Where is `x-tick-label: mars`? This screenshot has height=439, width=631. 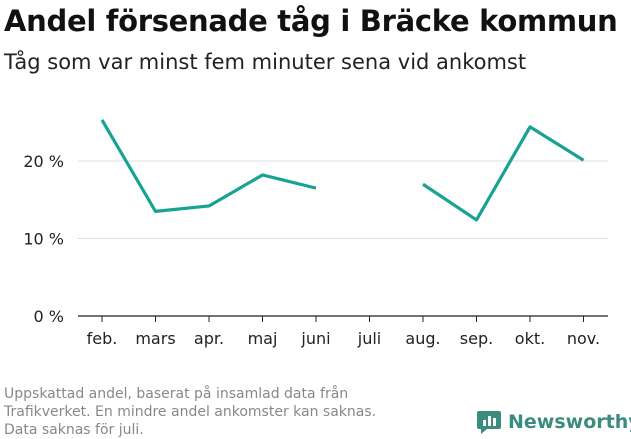
x-tick-label: mars is located at coordinates (155, 338).